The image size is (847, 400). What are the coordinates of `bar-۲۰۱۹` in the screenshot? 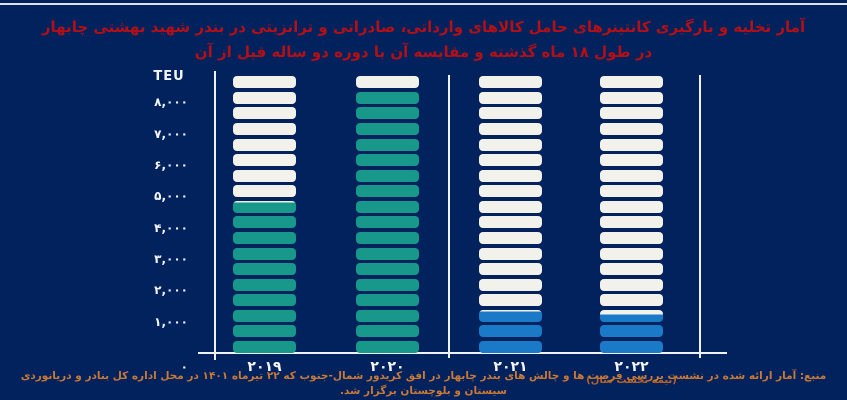 It's located at (264, 176).